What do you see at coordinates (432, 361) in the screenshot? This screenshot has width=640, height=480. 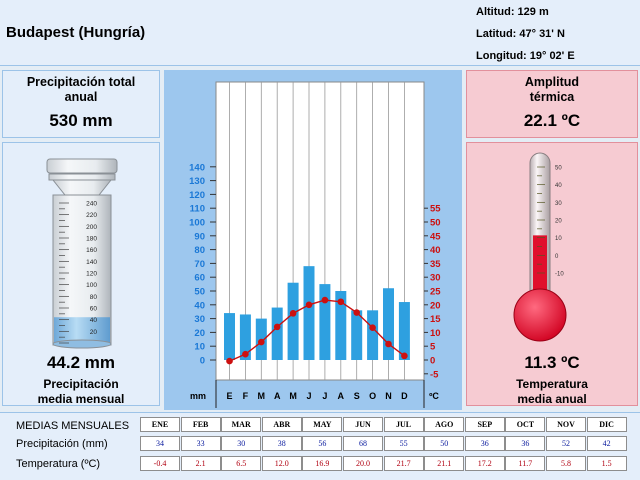 I see `y2-tick-label: 0` at bounding box center [432, 361].